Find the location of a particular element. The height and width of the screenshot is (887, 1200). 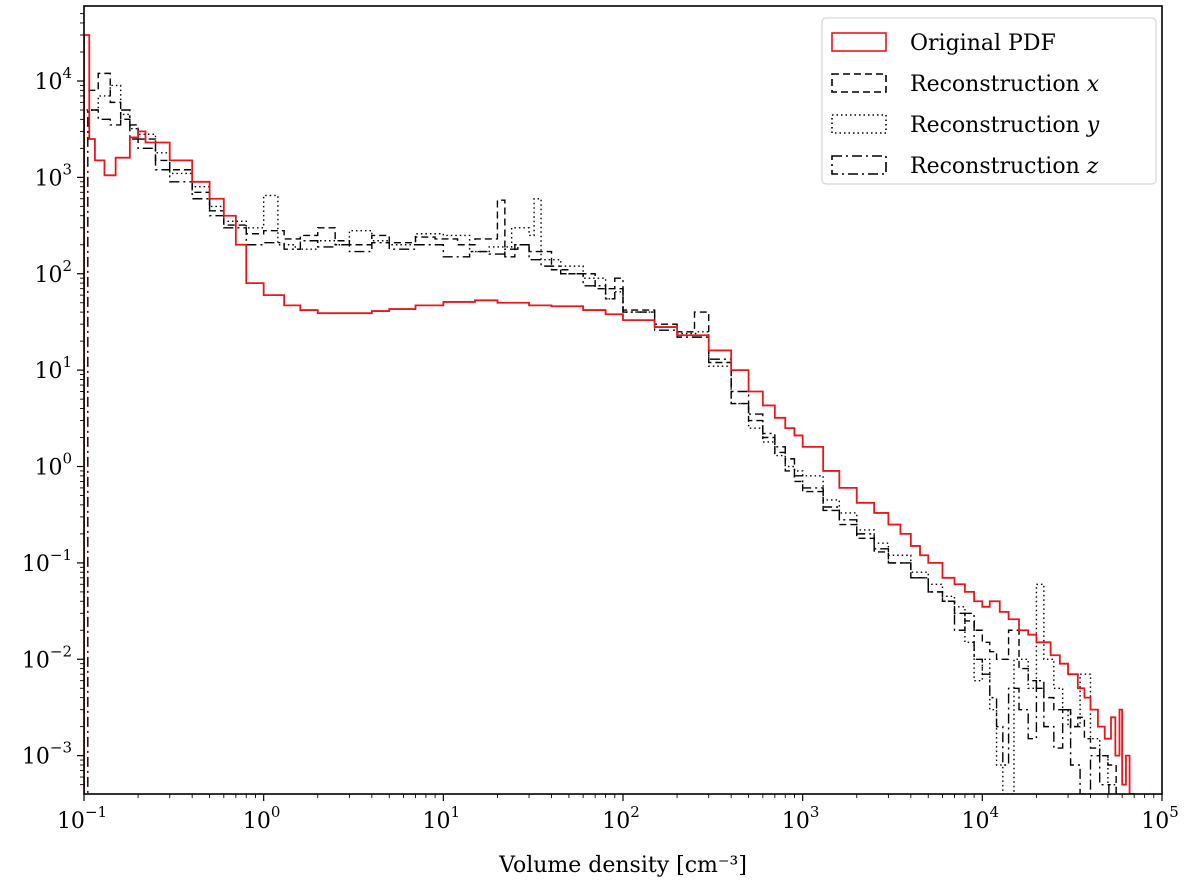

x-tick-label: 10¹ is located at coordinates (442, 818).